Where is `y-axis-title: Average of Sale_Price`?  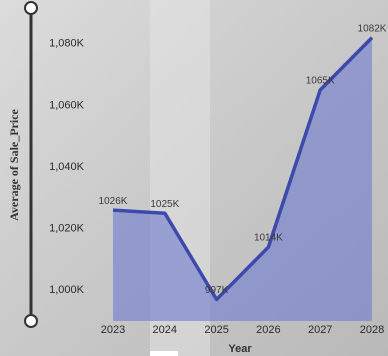 y-axis-title: Average of Sale_Price is located at coordinates (14, 164).